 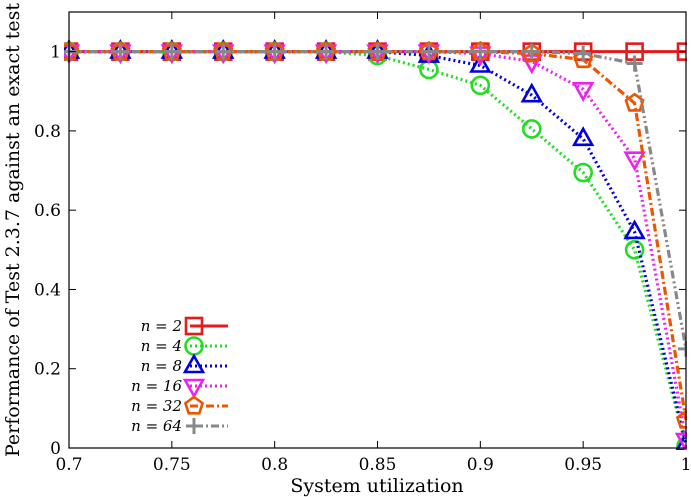 I want to click on legend-item: n = 8, so click(x=184, y=364).